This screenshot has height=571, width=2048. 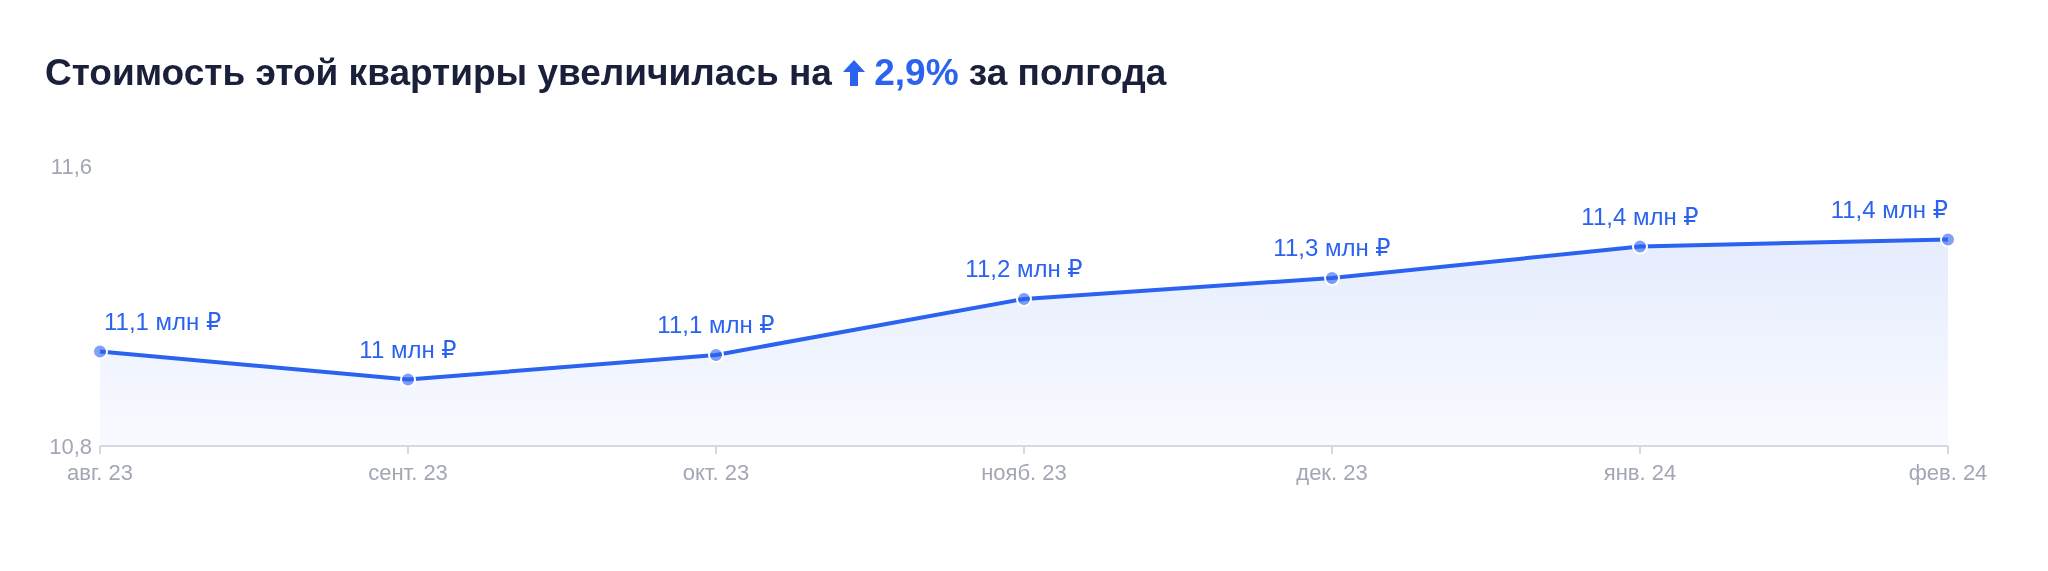 What do you see at coordinates (1024, 268) in the screenshot?
I see `data-label: 11,2 млн ₽` at bounding box center [1024, 268].